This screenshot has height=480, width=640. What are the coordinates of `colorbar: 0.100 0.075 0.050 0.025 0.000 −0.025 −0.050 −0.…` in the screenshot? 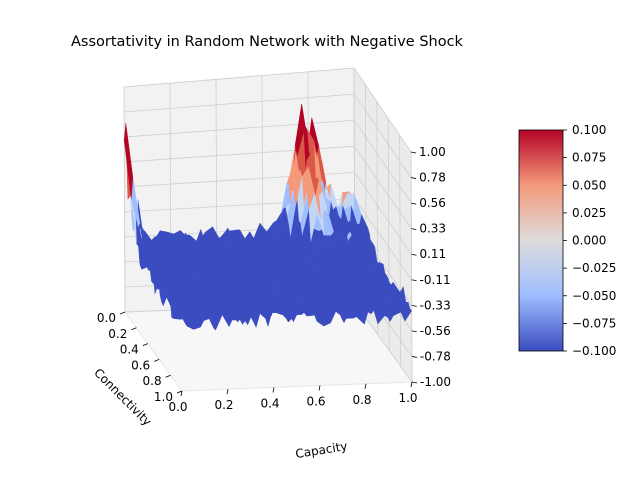 It's located at (567, 240).